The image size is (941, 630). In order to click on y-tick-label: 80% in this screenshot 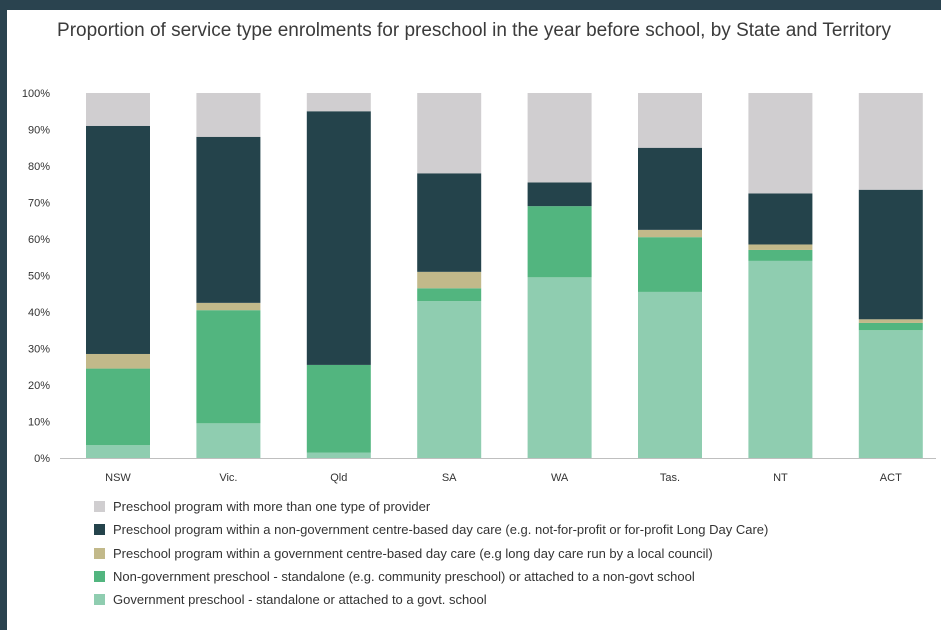, I will do `click(39, 167)`.